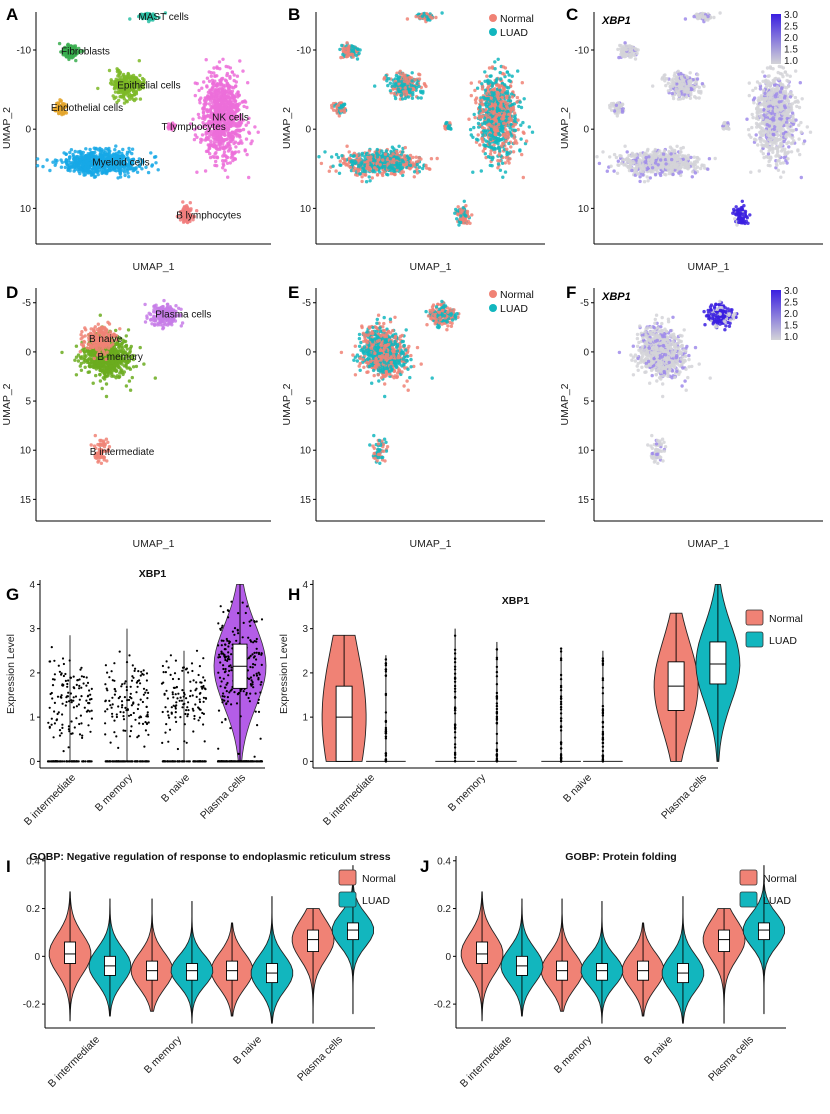  What do you see at coordinates (12, 292) in the screenshot?
I see `panel-label-d: D` at bounding box center [12, 292].